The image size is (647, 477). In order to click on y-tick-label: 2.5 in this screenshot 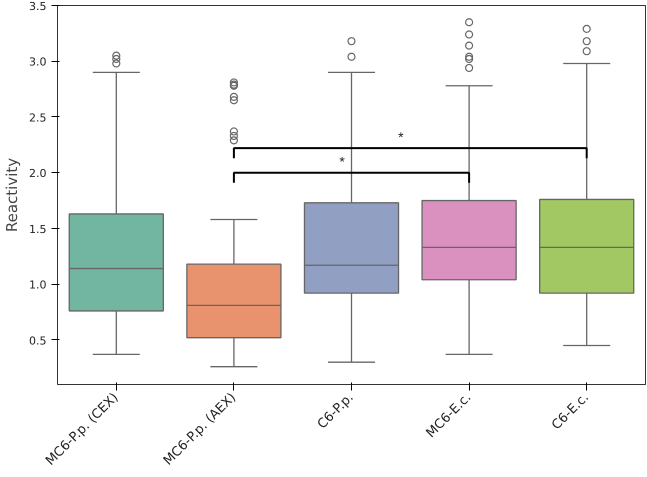, I will do `click(38, 117)`.